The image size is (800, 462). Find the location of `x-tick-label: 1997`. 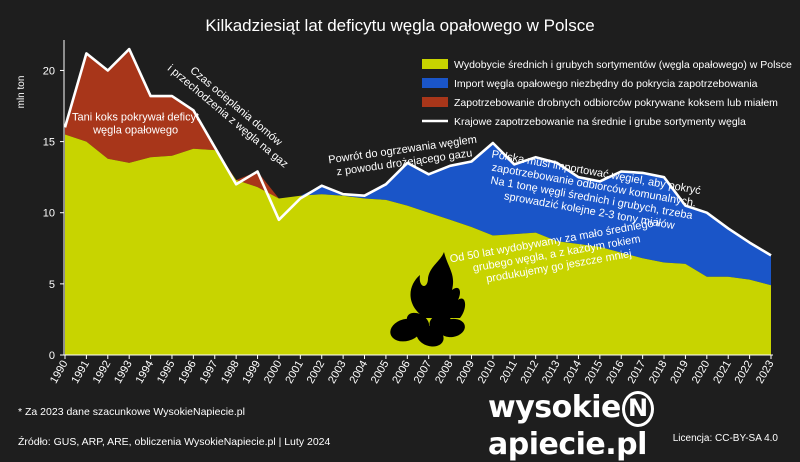

x-tick-label: 1997 is located at coordinates (209, 372).